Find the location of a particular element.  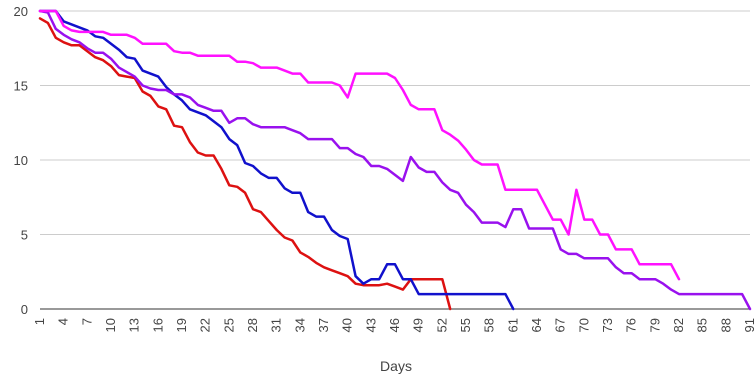

x-tick-label: 10 is located at coordinates (110, 325).